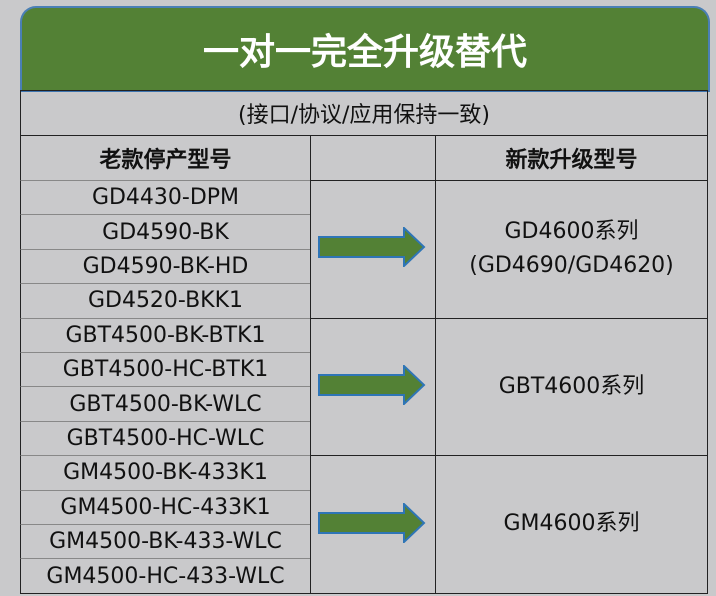 The width and height of the screenshot is (716, 596). What do you see at coordinates (165, 542) in the screenshot?
I see `old-model-cell: GM4500-BK-433-WLC` at bounding box center [165, 542].